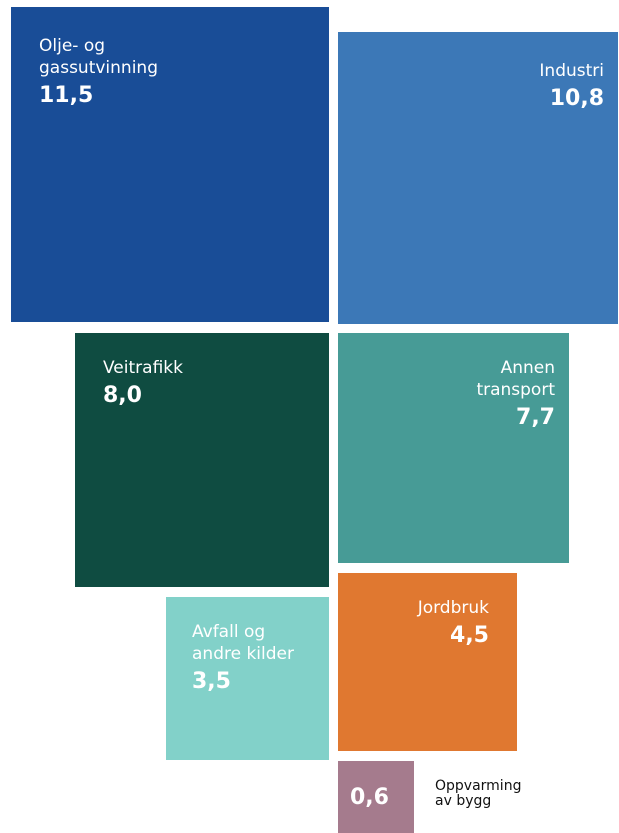  I want to click on tile-annen-transport: Annen transport 7,7, so click(453, 448).